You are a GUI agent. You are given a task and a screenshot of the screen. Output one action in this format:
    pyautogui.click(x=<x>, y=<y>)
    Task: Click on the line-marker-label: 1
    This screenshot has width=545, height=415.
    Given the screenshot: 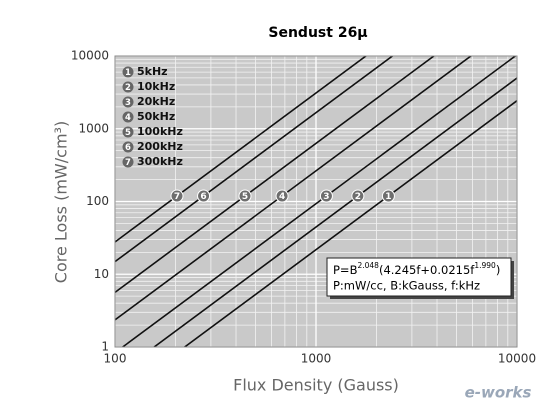 What is the action you would take?
    pyautogui.click(x=388, y=197)
    